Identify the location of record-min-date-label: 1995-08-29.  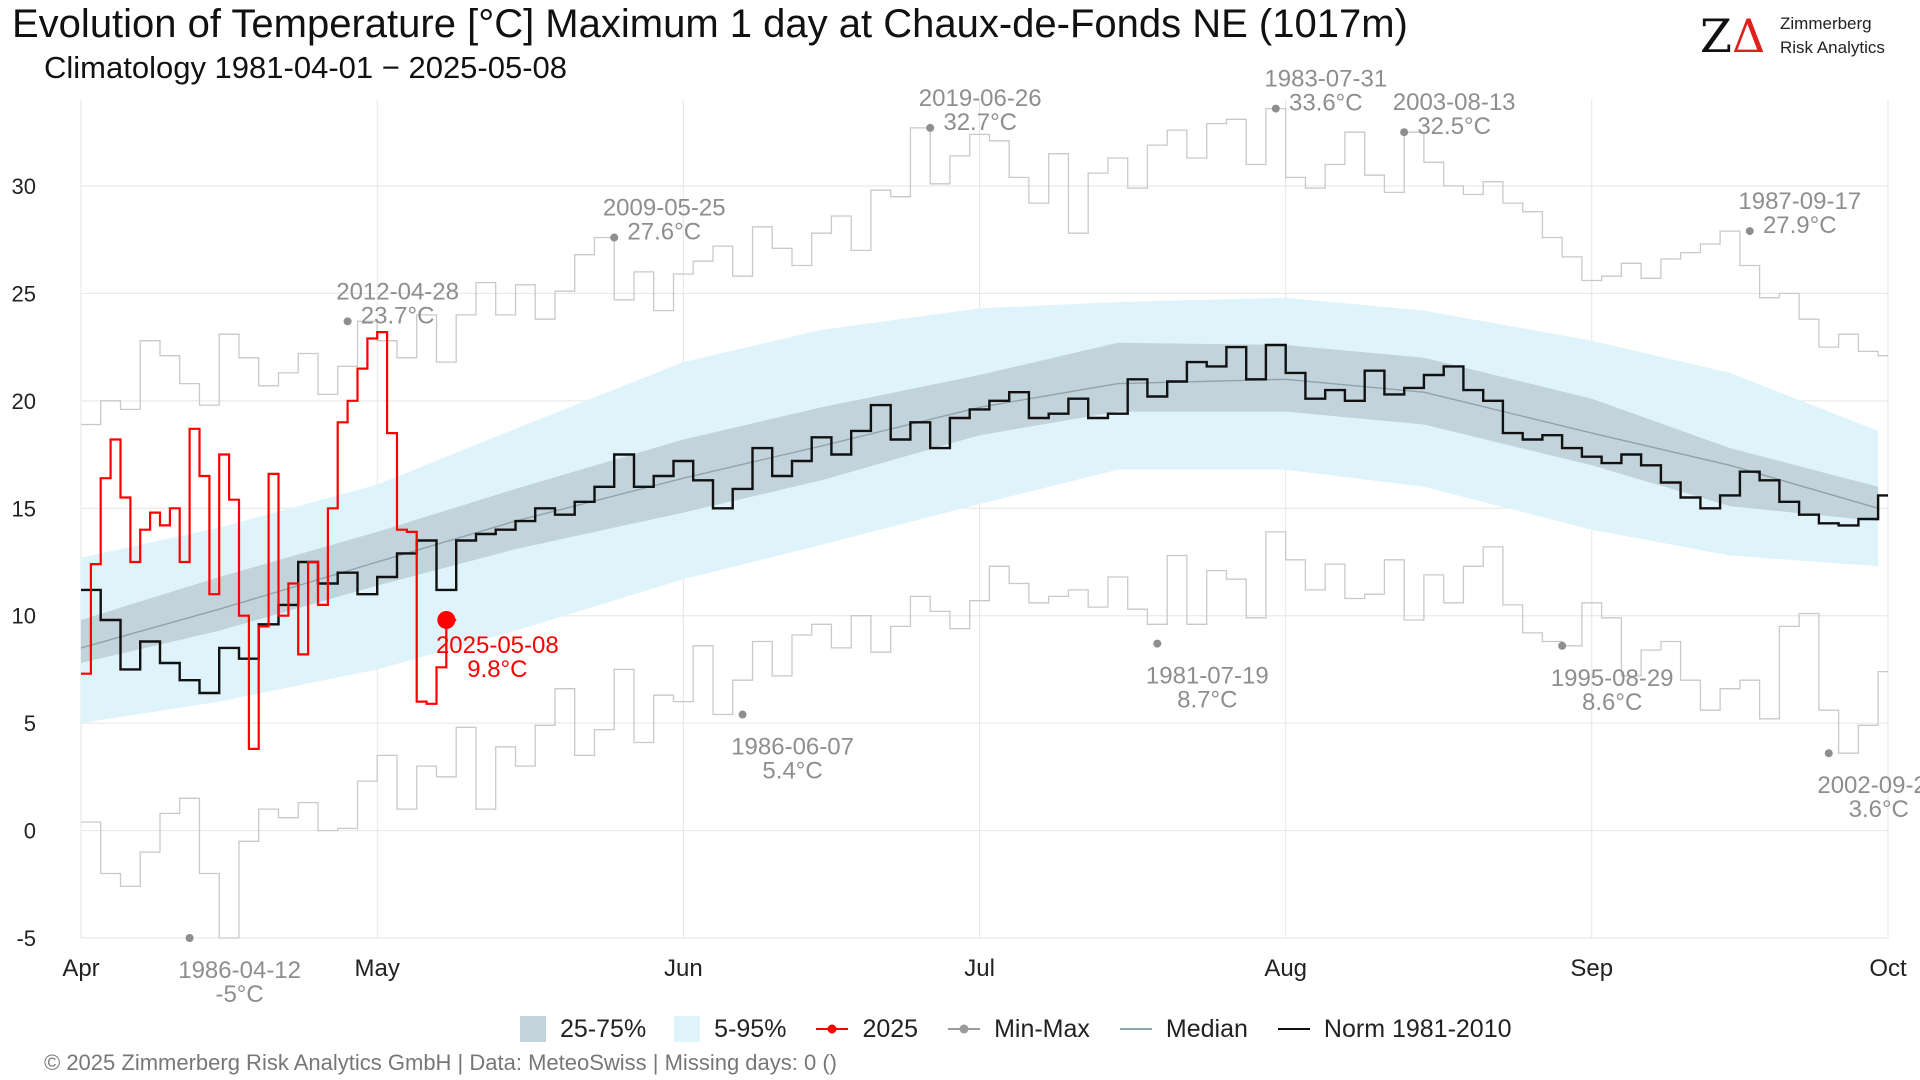
(1612, 678).